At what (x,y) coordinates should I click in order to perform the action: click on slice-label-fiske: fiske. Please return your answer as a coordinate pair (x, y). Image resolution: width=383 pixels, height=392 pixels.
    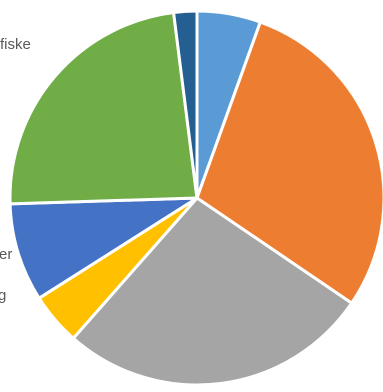
    Looking at the image, I should click on (15, 44).